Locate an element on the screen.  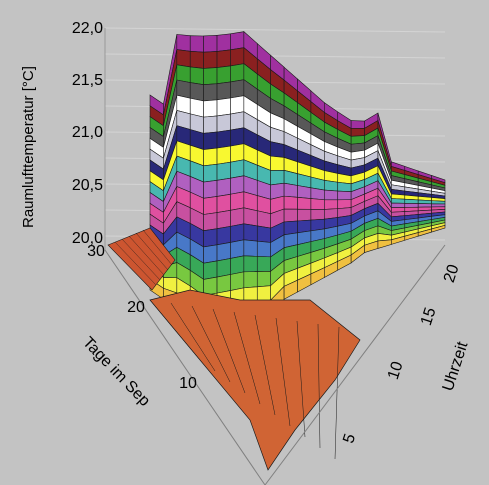
y-tick-label: 10 is located at coordinates (188, 383).